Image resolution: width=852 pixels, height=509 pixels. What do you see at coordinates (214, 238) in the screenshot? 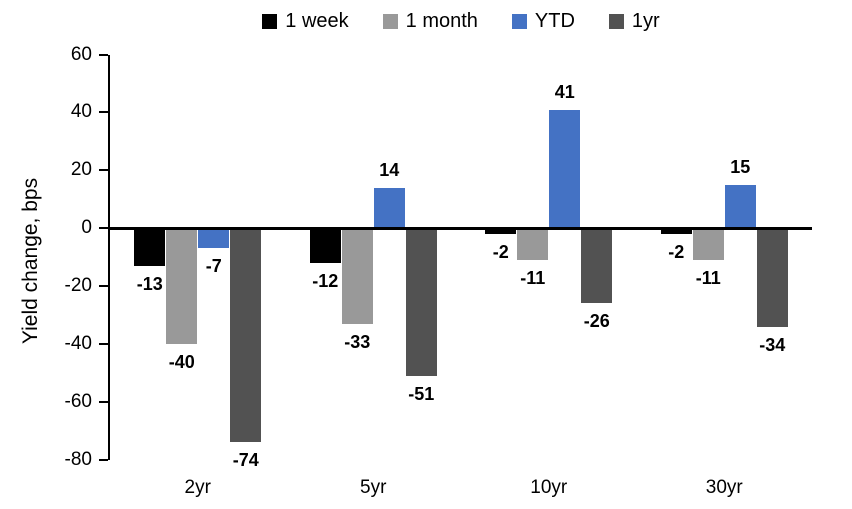
I see `bar-ytd-2yr` at bounding box center [214, 238].